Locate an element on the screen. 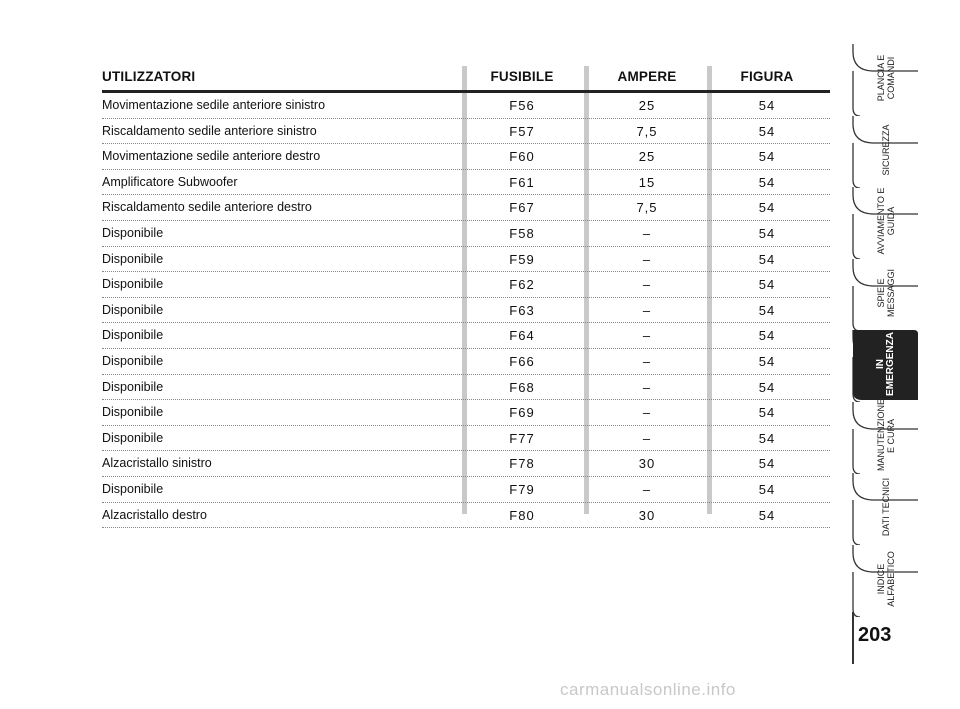 The width and height of the screenshot is (960, 709). cell-user: Alzacristallo sinistro is located at coordinates (157, 463).